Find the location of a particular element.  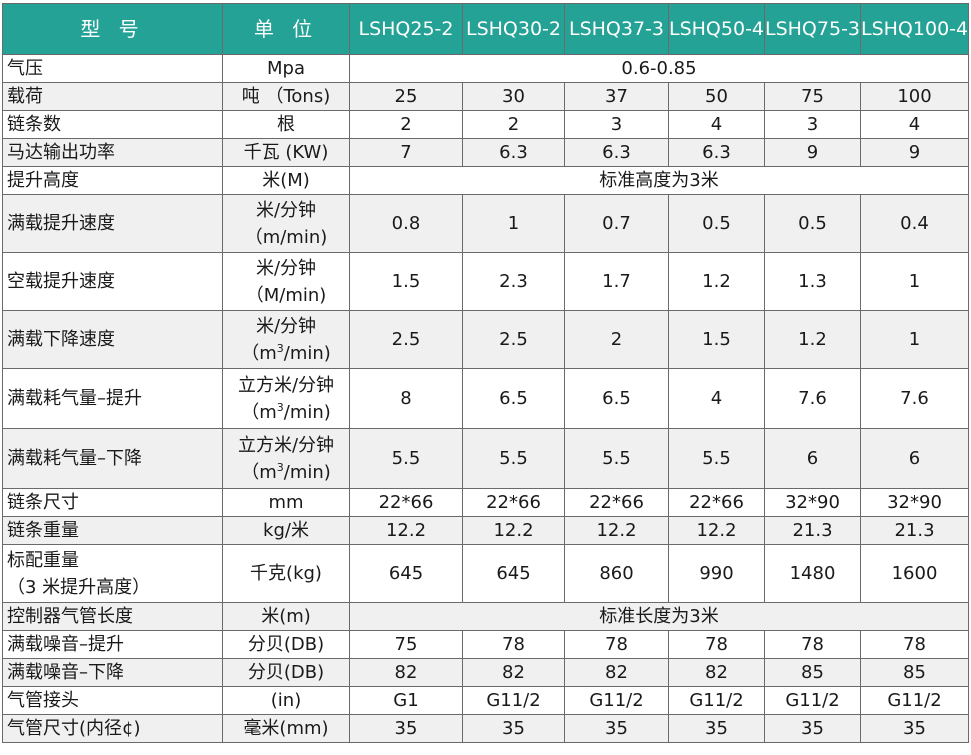

value-cell: 75 is located at coordinates (812, 96).